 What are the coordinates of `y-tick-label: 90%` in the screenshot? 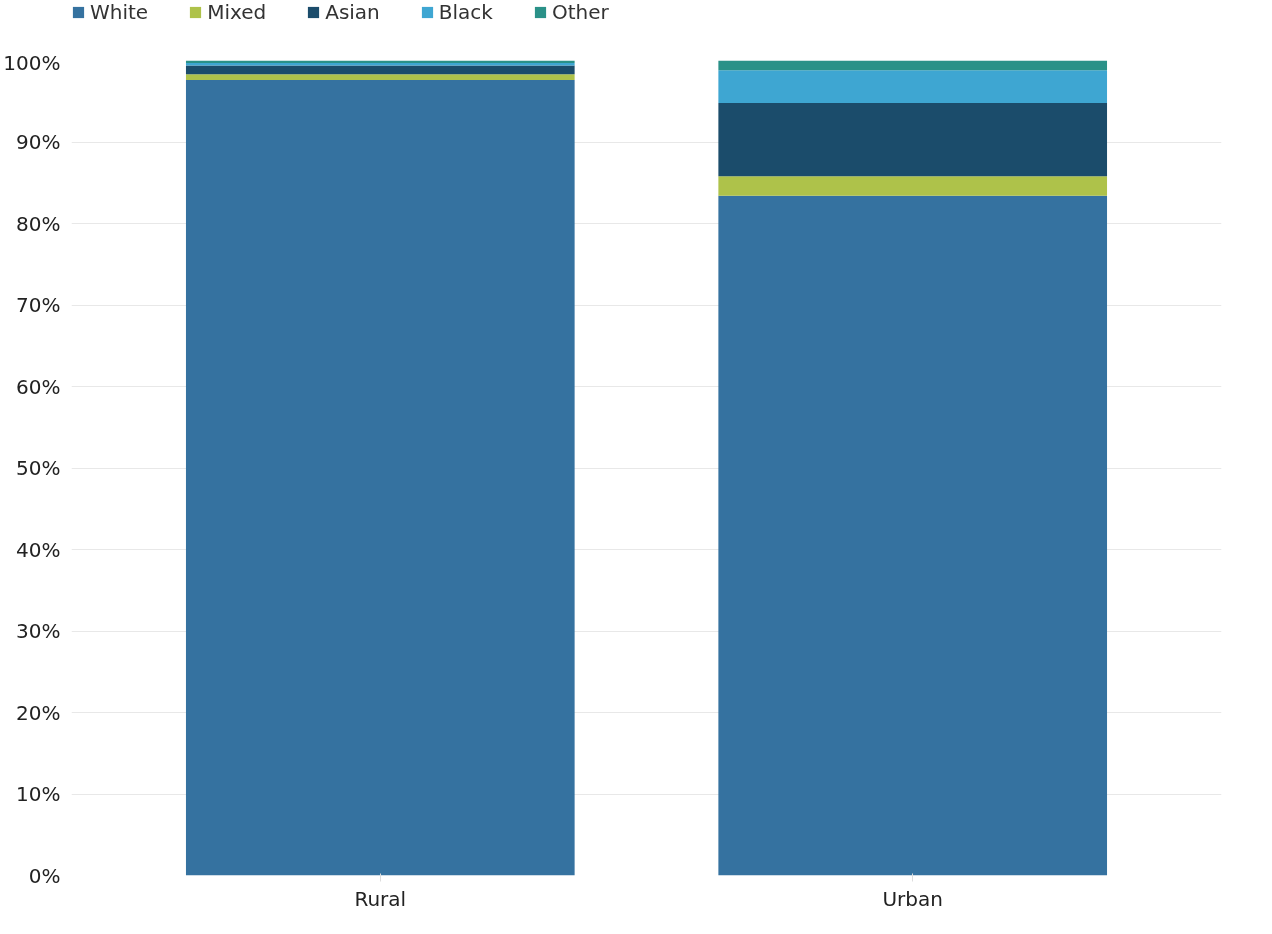 It's located at (38, 142).